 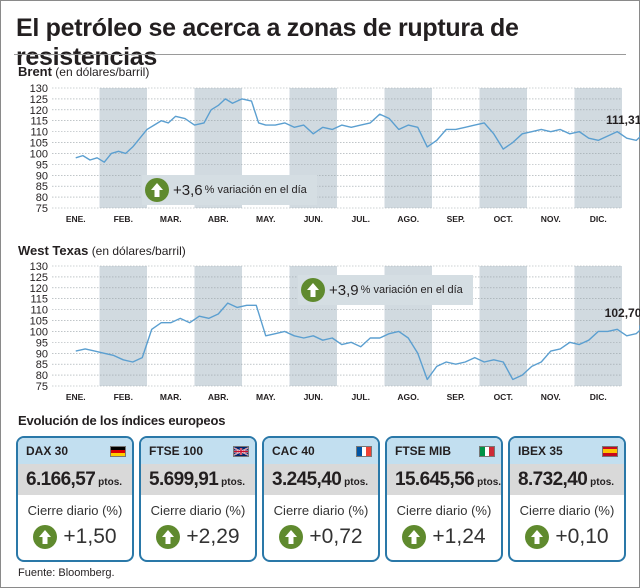 I want to click on brent-month-label: NOV., so click(x=551, y=219).